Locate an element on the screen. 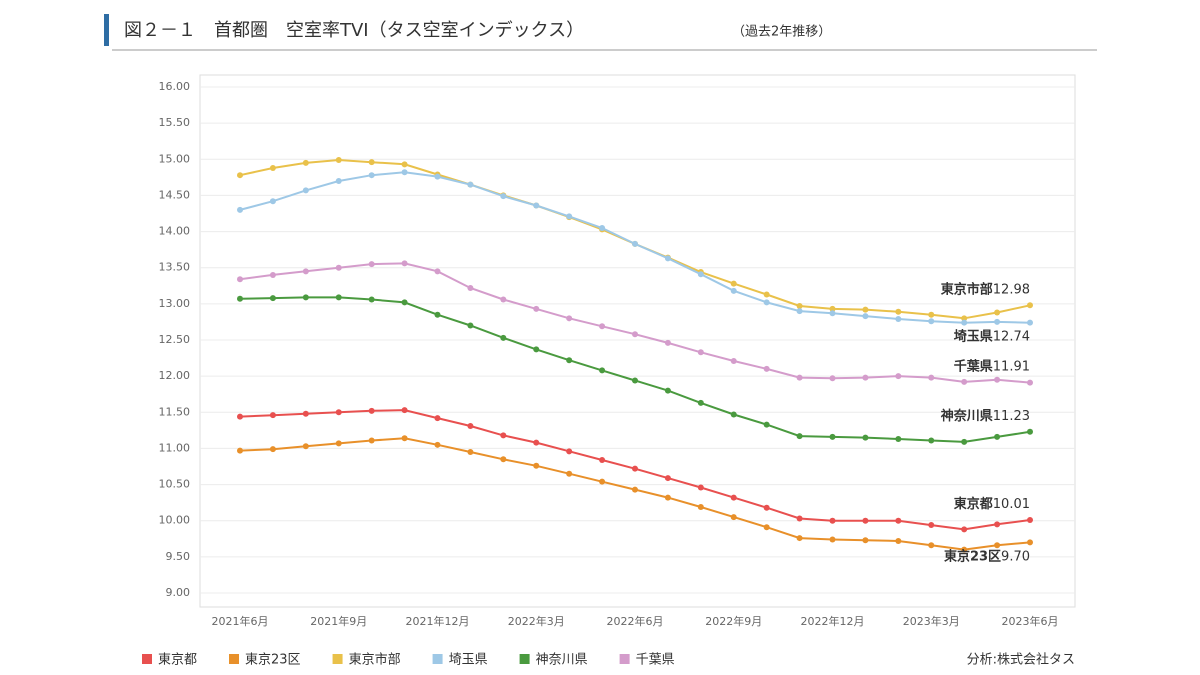 The height and width of the screenshot is (675, 1200). legend-label: 東京23区 is located at coordinates (273, 660).